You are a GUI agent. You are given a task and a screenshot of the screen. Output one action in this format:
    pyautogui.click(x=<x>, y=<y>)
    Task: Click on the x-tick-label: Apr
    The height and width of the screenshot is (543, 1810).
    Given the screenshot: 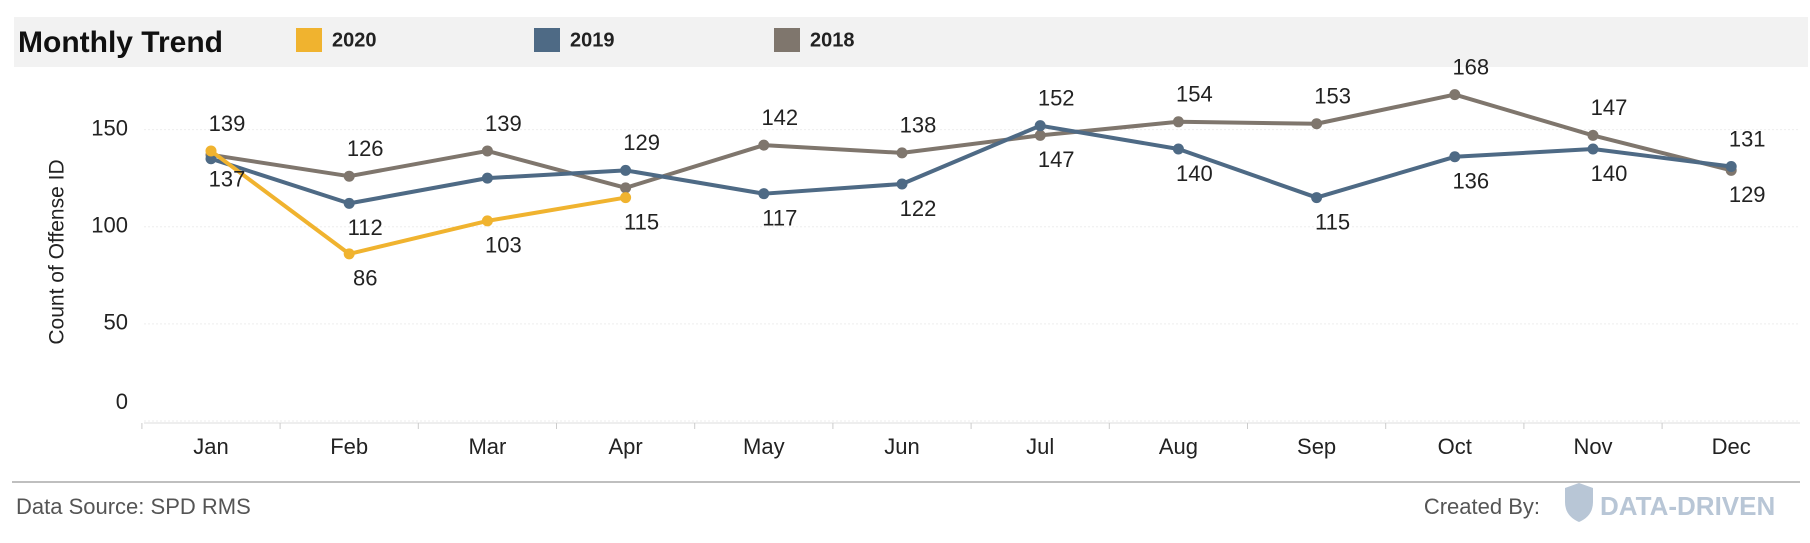 What is the action you would take?
    pyautogui.click(x=625, y=446)
    